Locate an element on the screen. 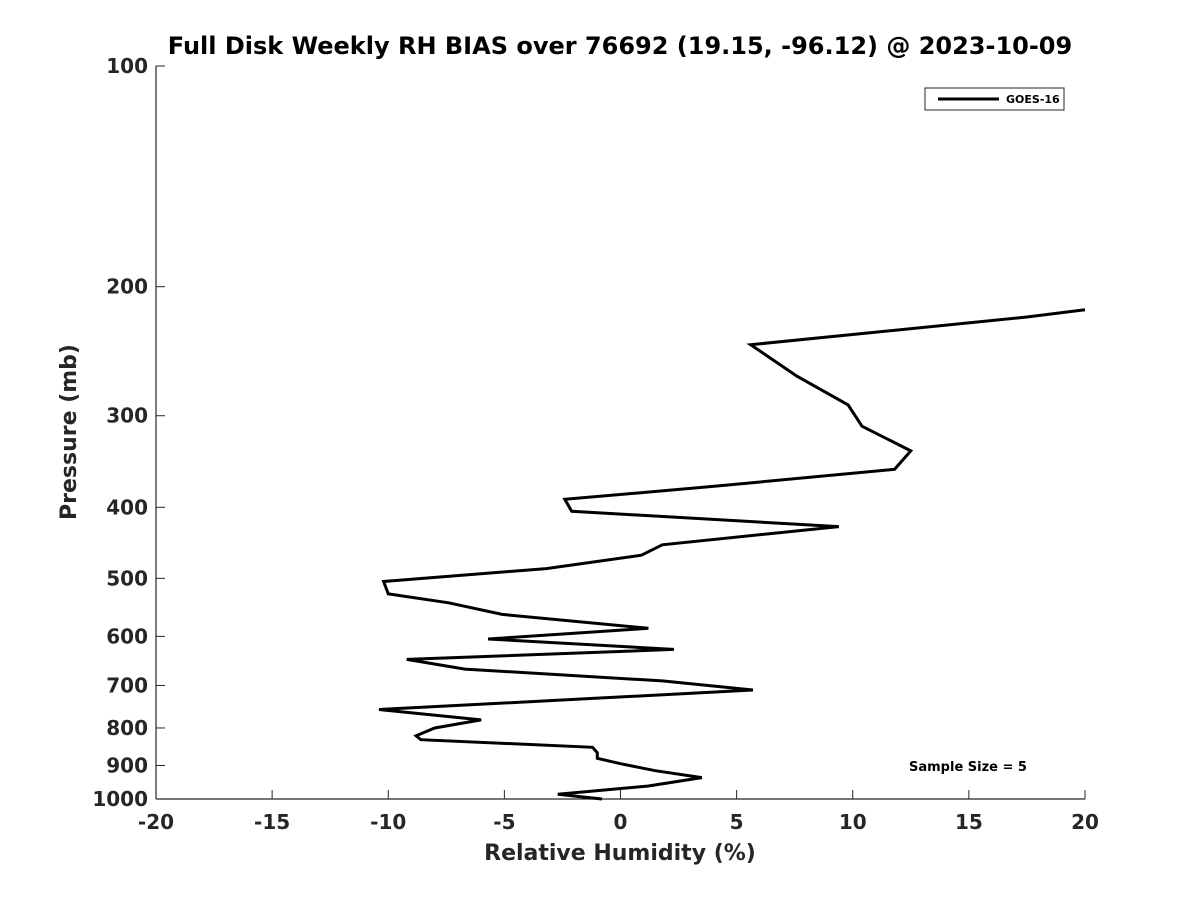  x-tick-label: 15 is located at coordinates (969, 822).